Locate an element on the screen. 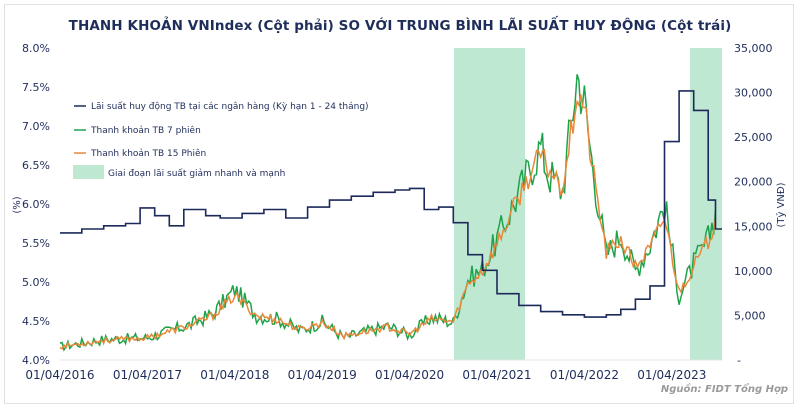 The width and height of the screenshot is (800, 409). right-tick-label: - is located at coordinates (739, 360).